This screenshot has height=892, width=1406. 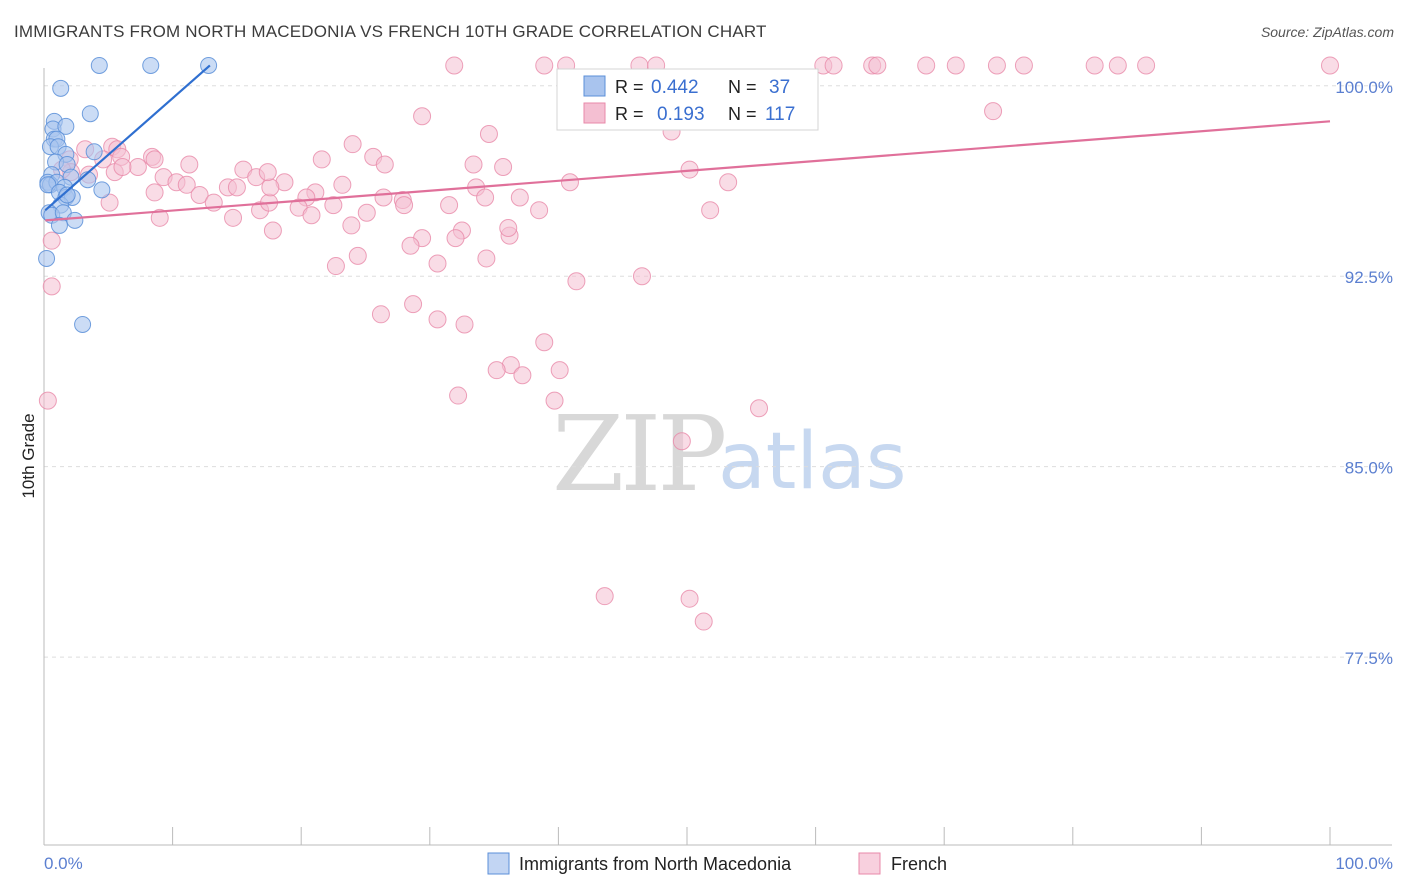 I want to click on north-macedonia-points, so click(x=128, y=194).